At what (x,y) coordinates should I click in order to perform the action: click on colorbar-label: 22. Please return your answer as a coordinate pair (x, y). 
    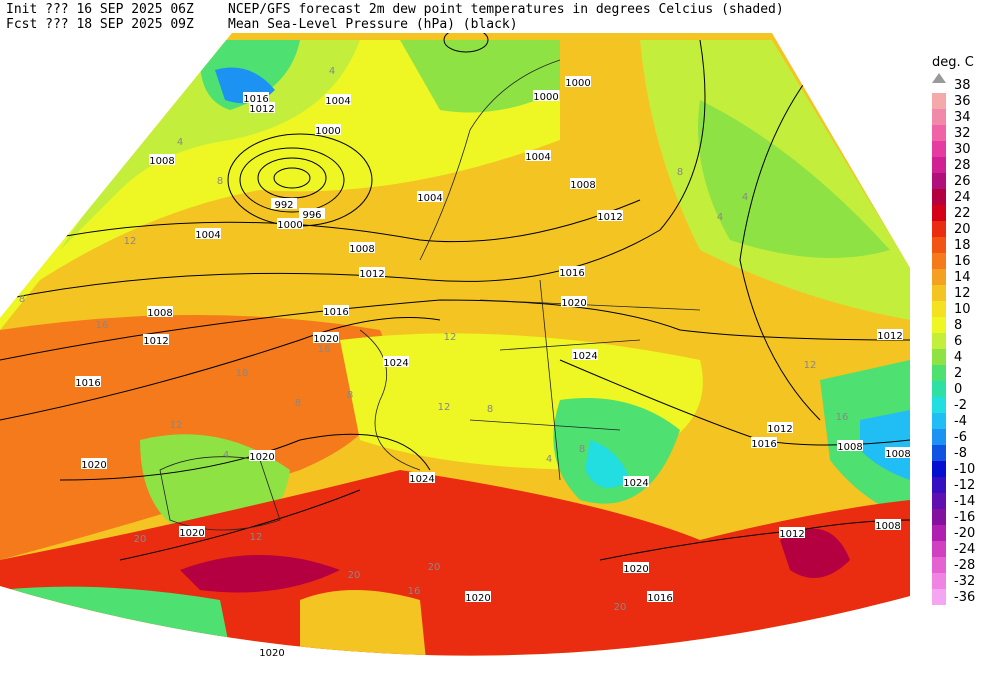
    Looking at the image, I should click on (962, 213).